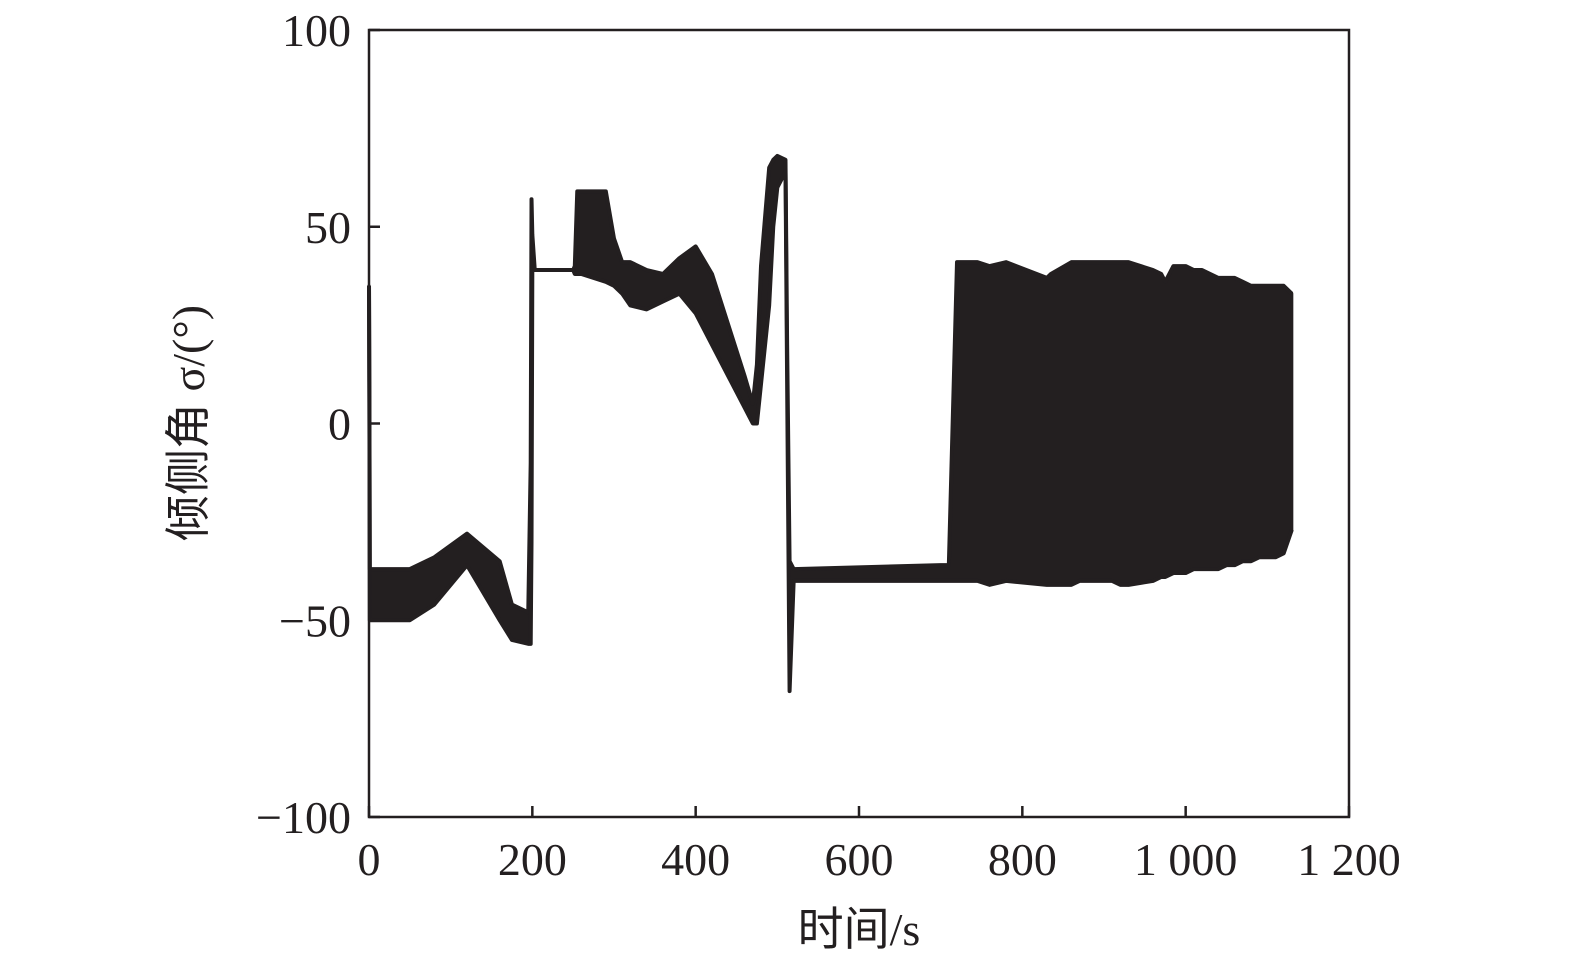 This screenshot has height=964, width=1575. What do you see at coordinates (369, 859) in the screenshot?
I see `x-tick-label: 0` at bounding box center [369, 859].